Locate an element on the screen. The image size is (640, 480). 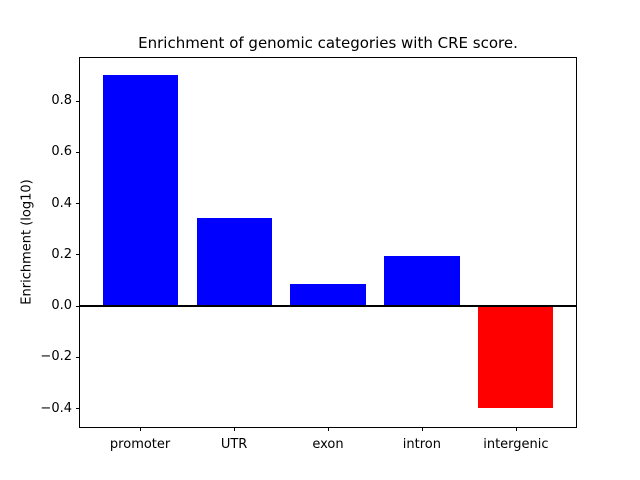
bar-intergenic is located at coordinates (516, 356).